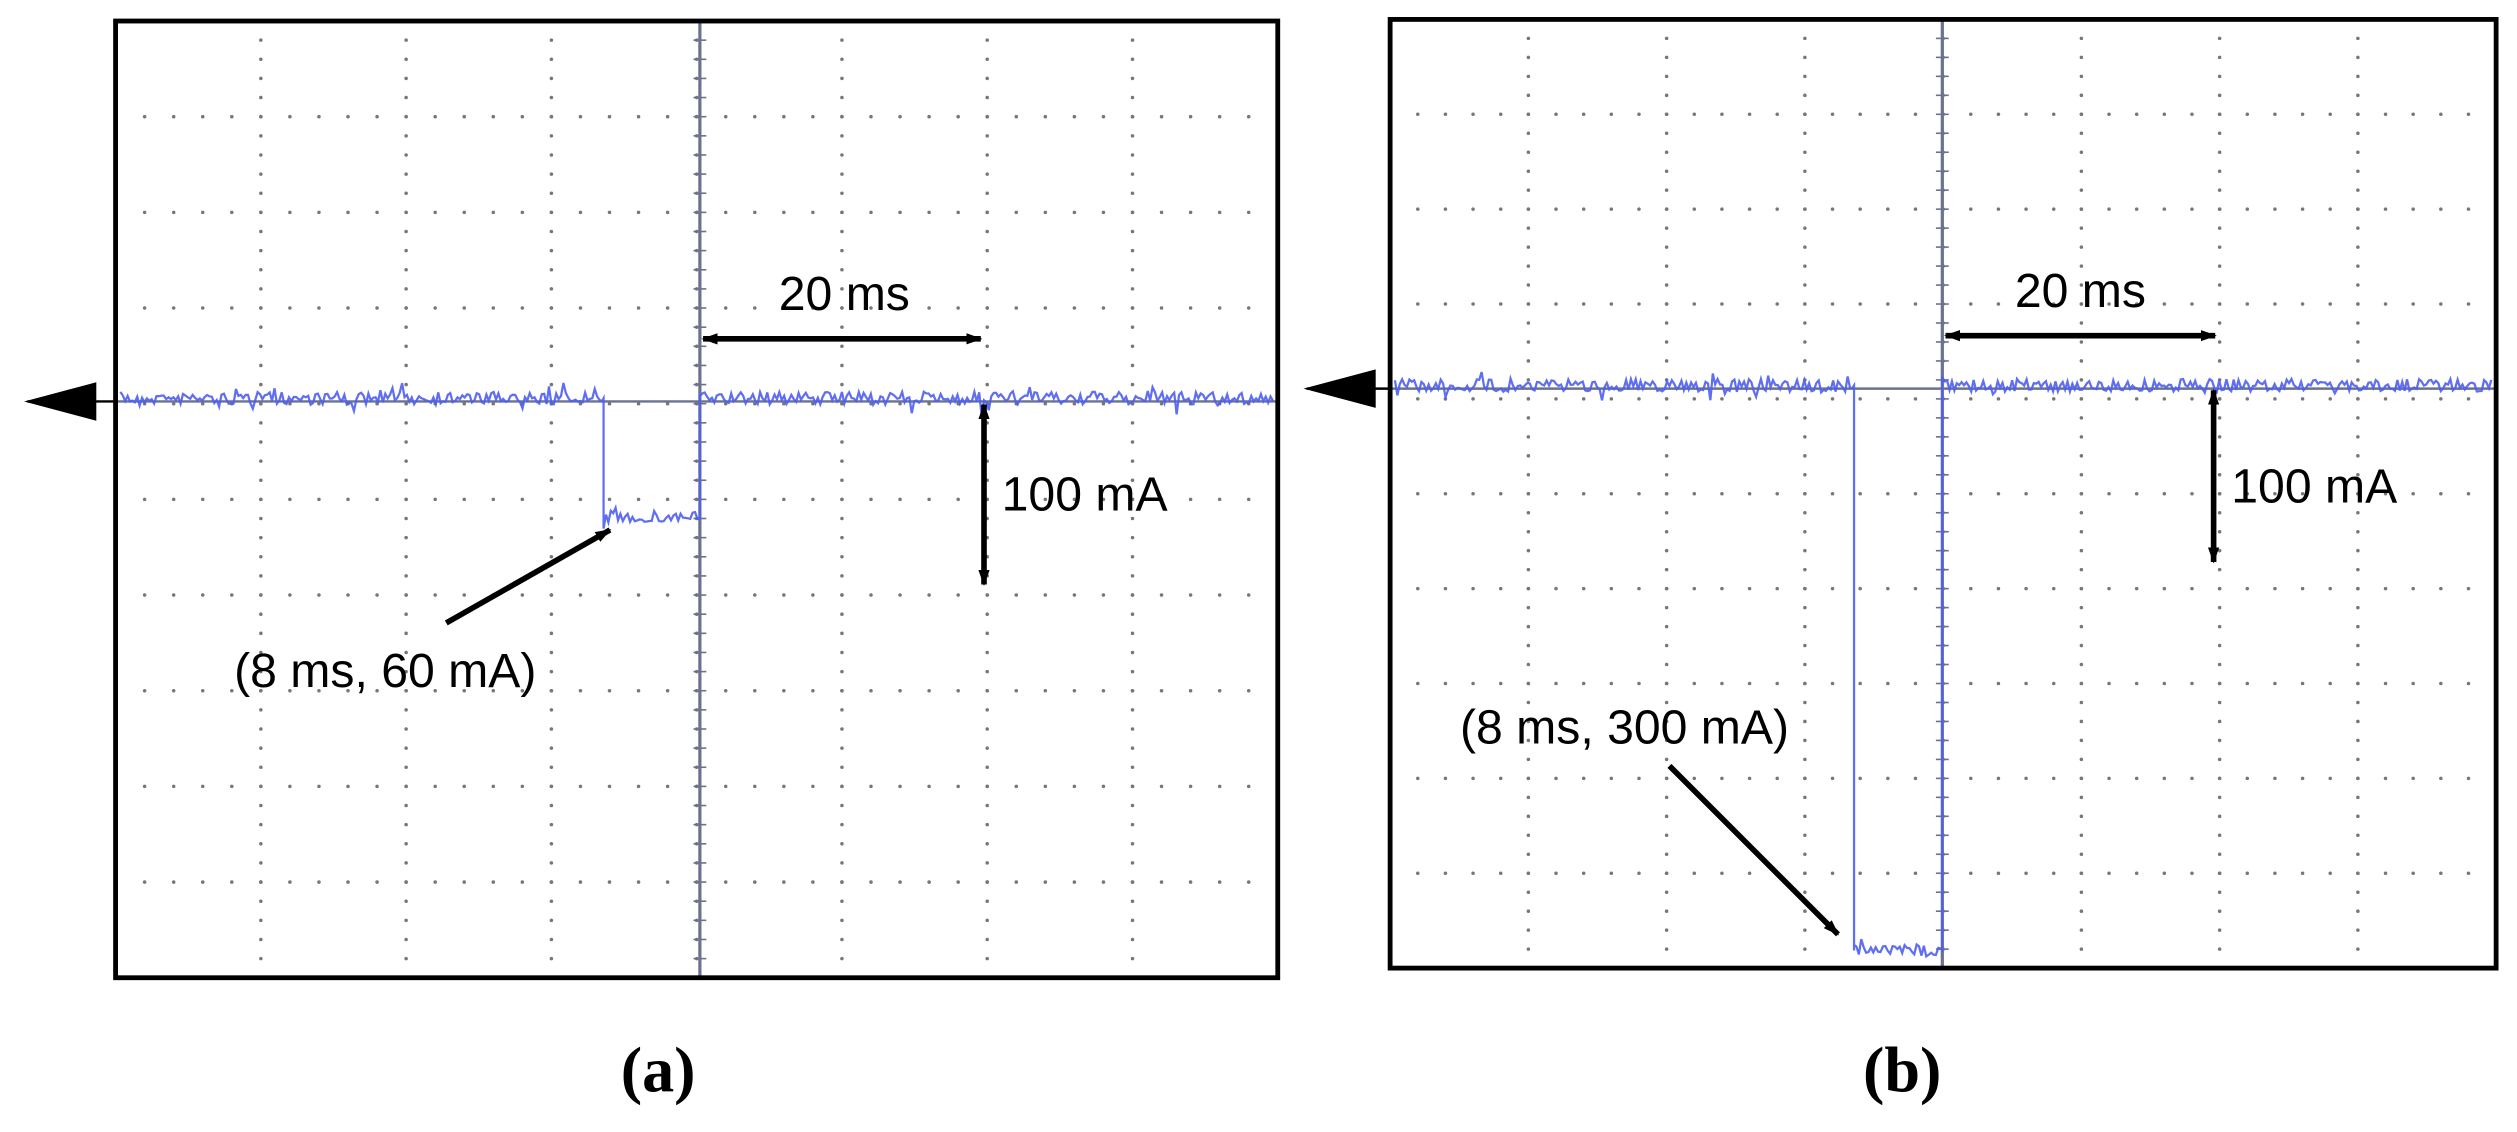 The width and height of the screenshot is (2517, 1132). What do you see at coordinates (528, 576) in the screenshot?
I see `pulse-pointer` at bounding box center [528, 576].